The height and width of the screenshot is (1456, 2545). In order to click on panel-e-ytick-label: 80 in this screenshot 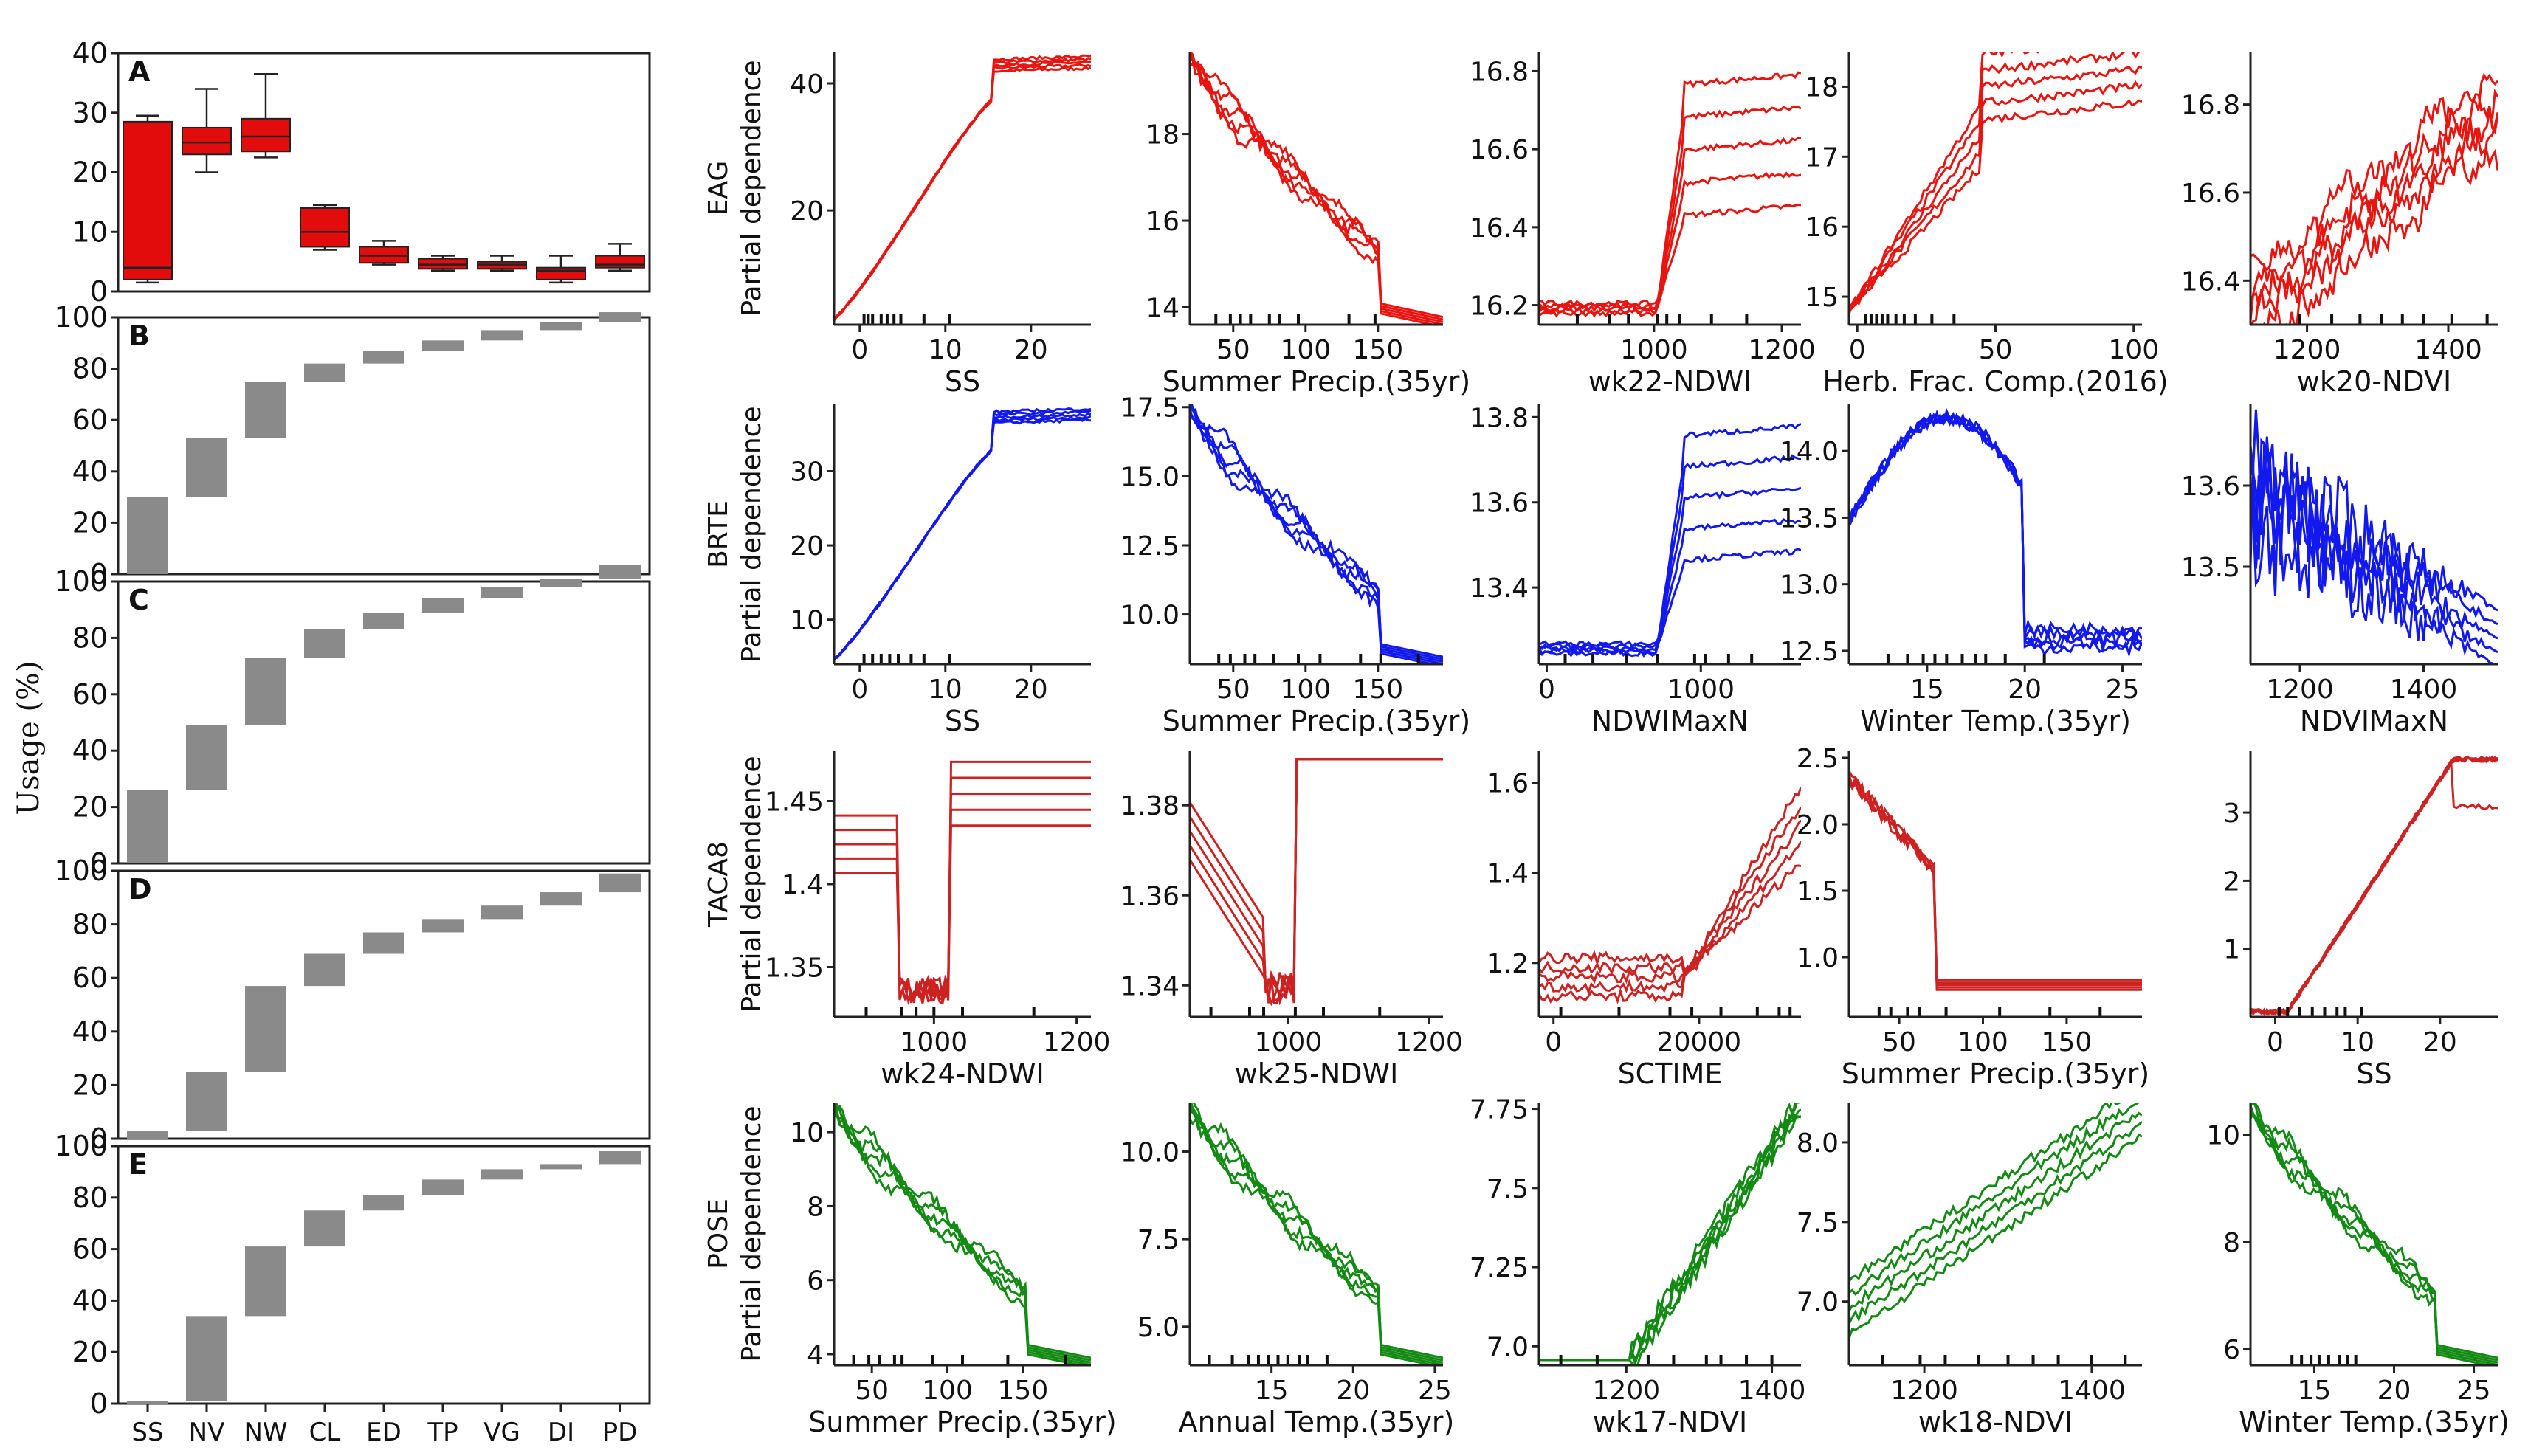, I will do `click(90, 1197)`.